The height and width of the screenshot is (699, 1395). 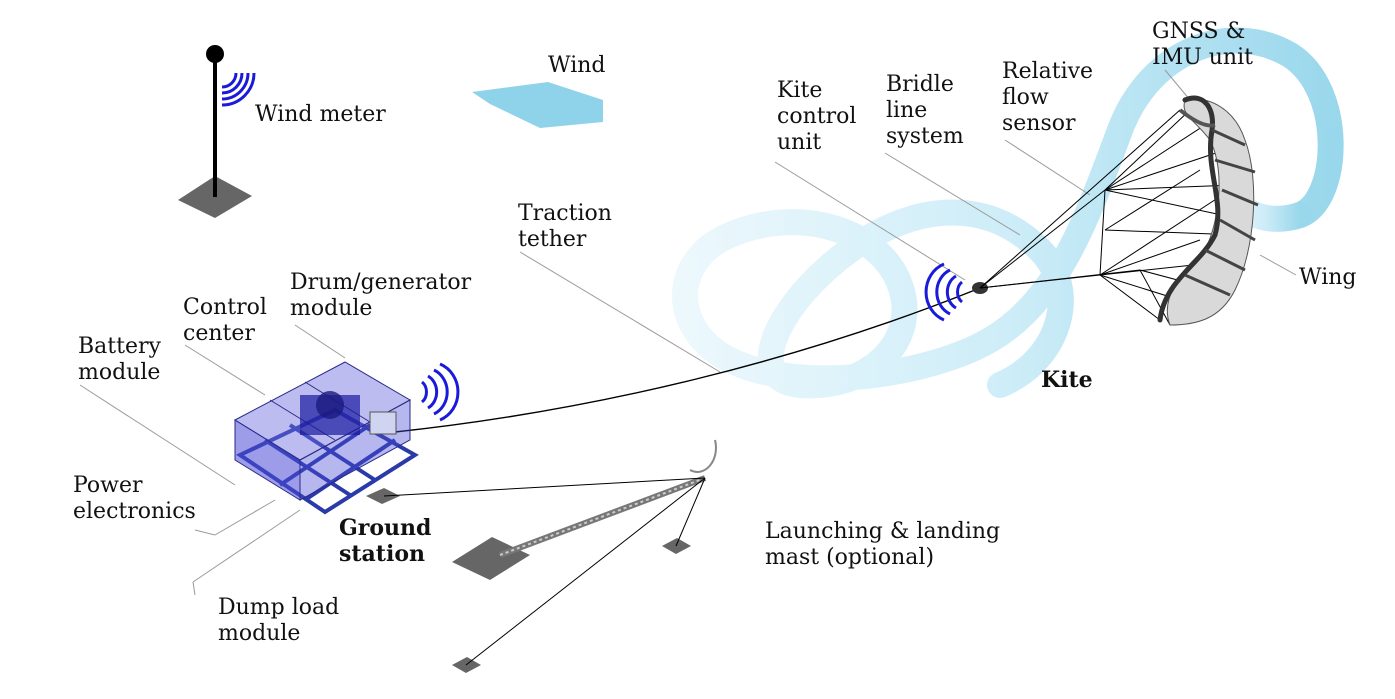 I want to click on label-traction-tether: Traction tether, so click(x=565, y=226).